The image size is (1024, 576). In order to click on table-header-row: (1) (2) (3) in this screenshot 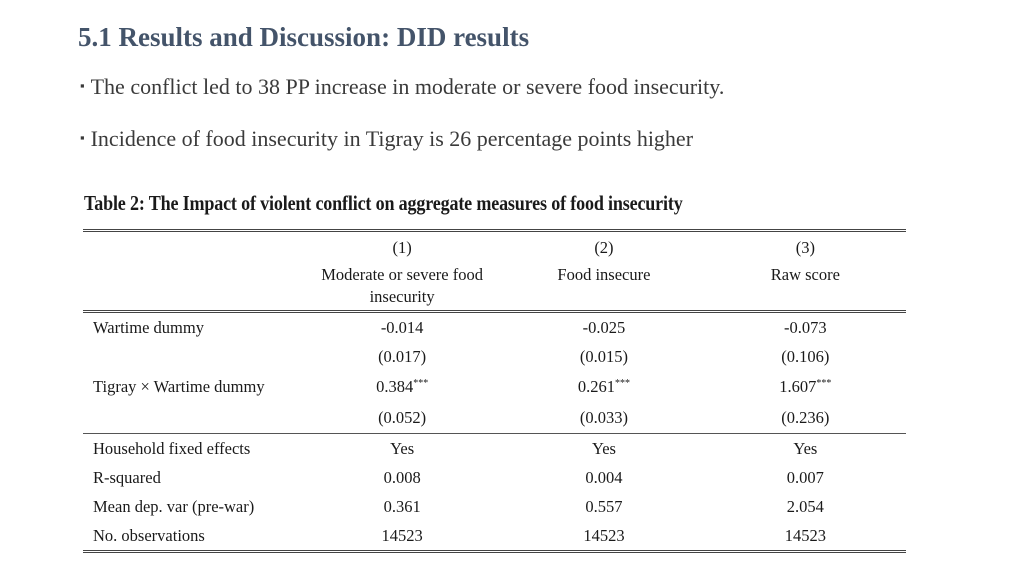, I will do `click(494, 246)`.